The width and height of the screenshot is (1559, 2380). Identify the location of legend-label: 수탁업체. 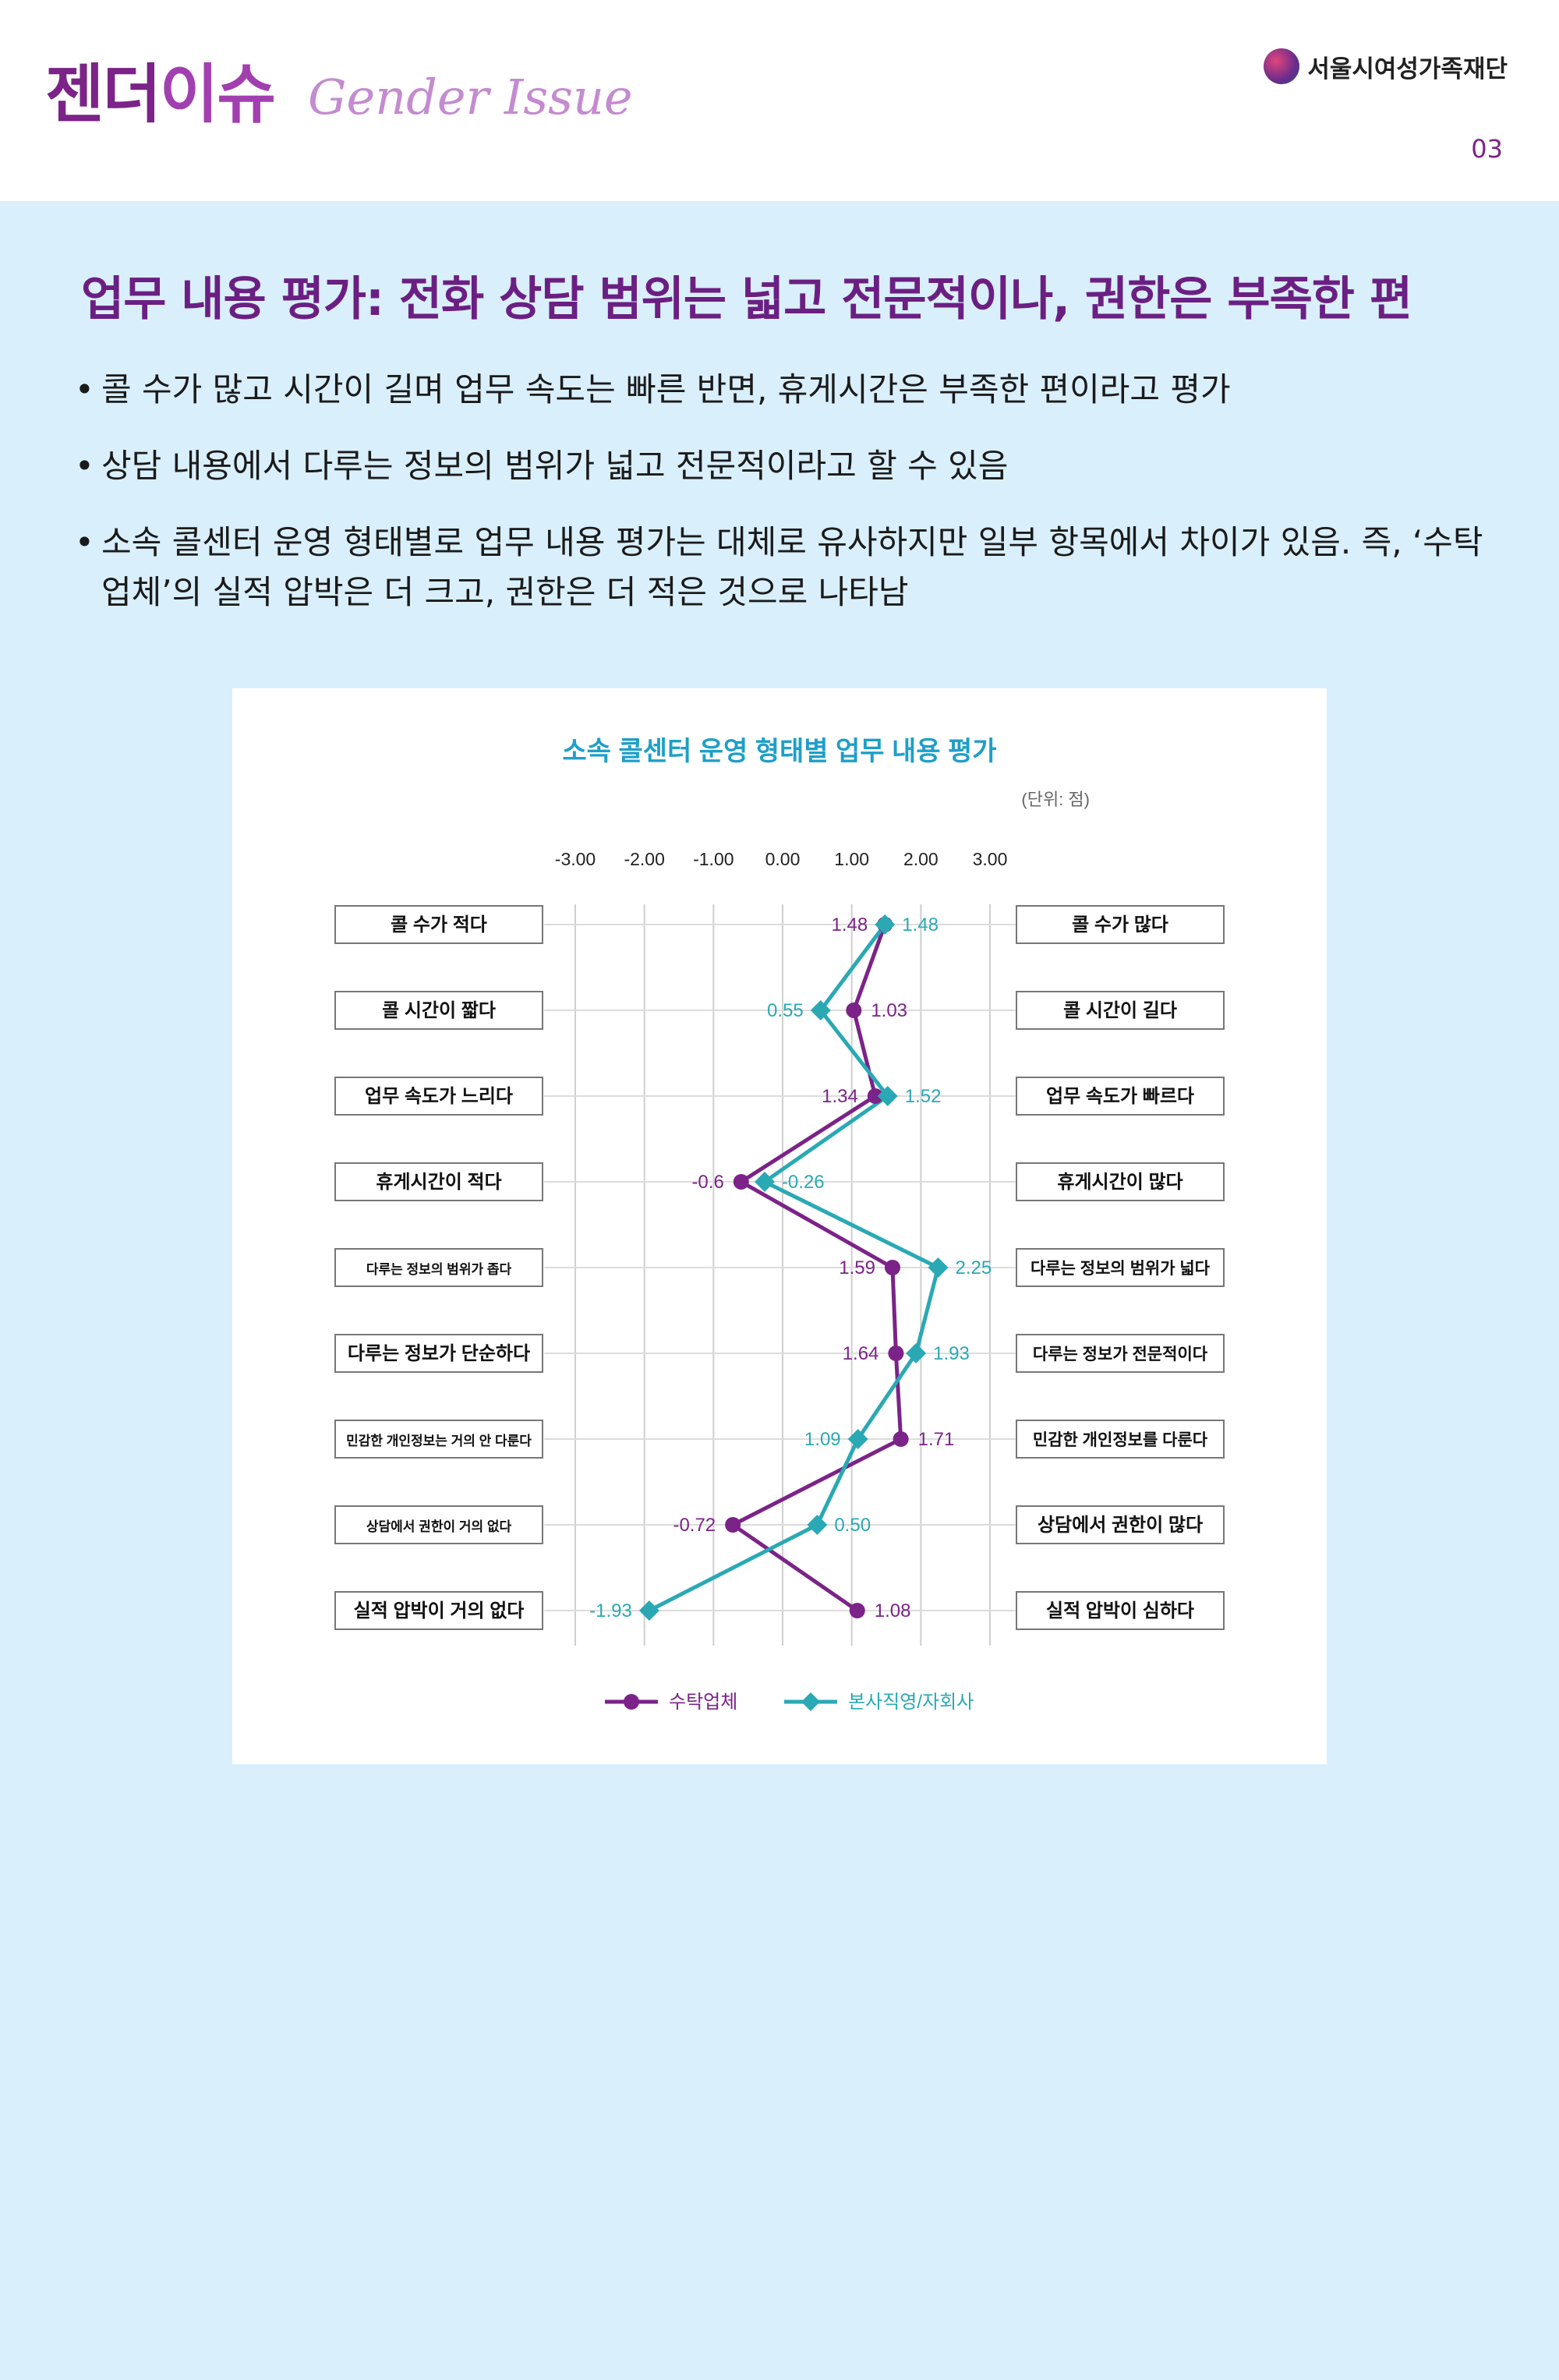
(703, 1702).